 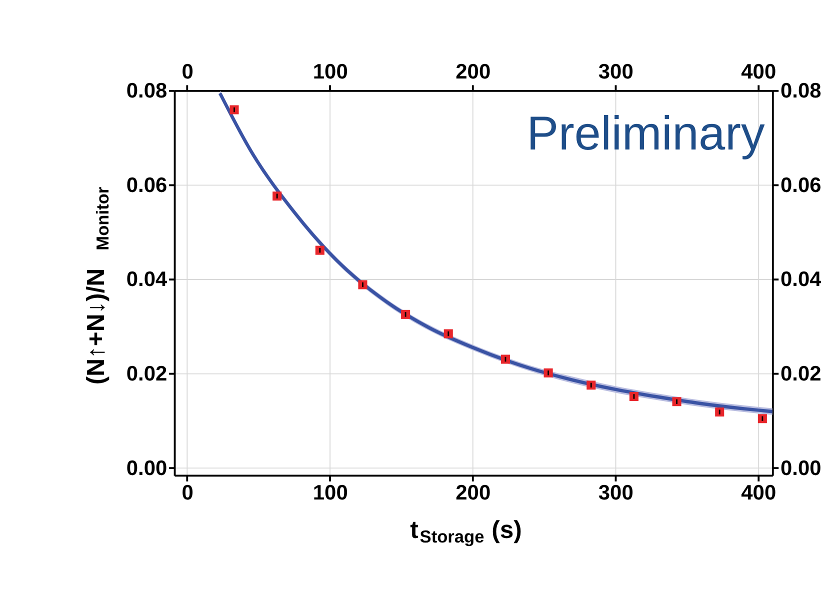 I want to click on y-tick-label: 0.02, so click(x=147, y=374).